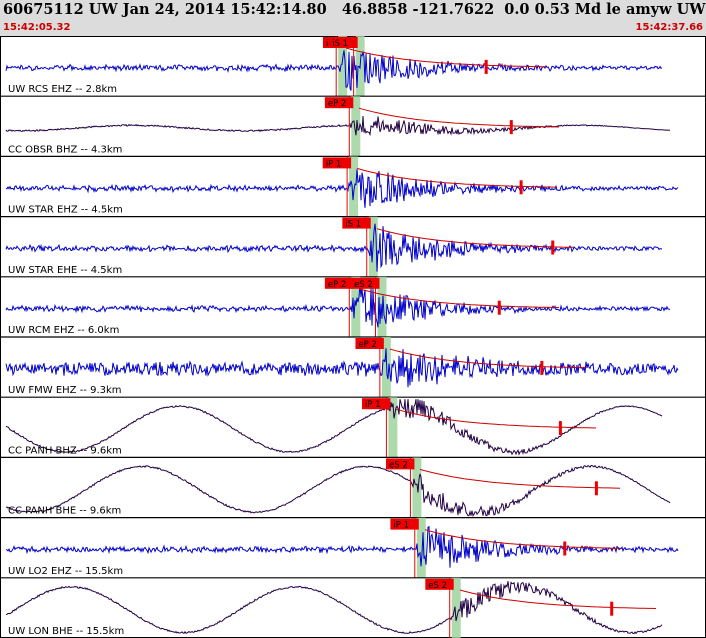 The height and width of the screenshot is (638, 706). I want to click on trace-row: iPiS 1UW RCS EHZ -- 2.8km, so click(334, 66).